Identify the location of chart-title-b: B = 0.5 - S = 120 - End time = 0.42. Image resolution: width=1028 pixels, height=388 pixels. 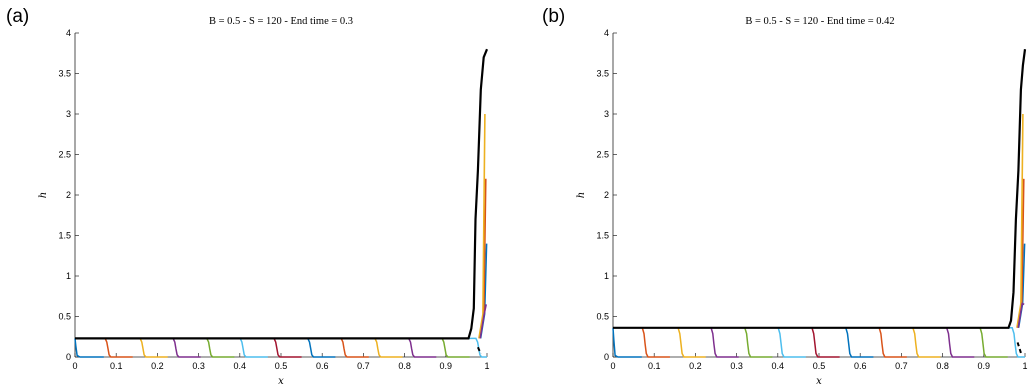
(819, 21).